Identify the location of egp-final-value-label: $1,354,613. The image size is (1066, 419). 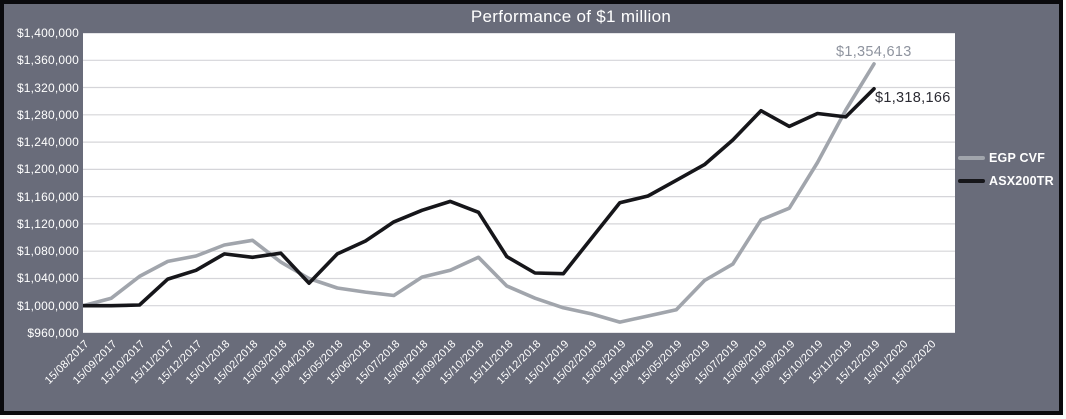
(874, 52).